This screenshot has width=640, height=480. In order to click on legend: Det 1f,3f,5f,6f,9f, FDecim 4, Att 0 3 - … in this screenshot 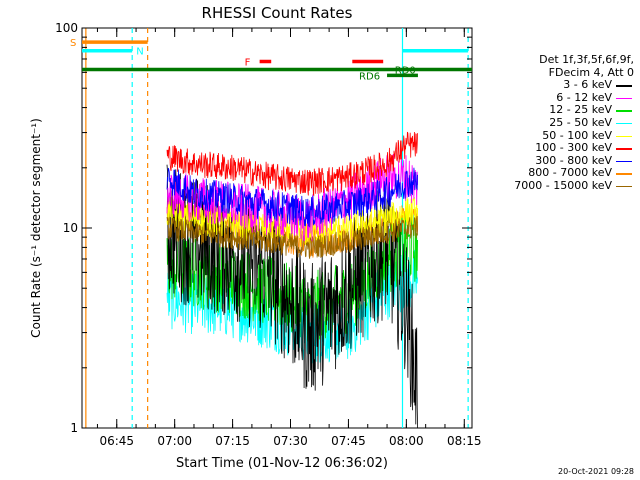, I will do `click(559, 123)`.